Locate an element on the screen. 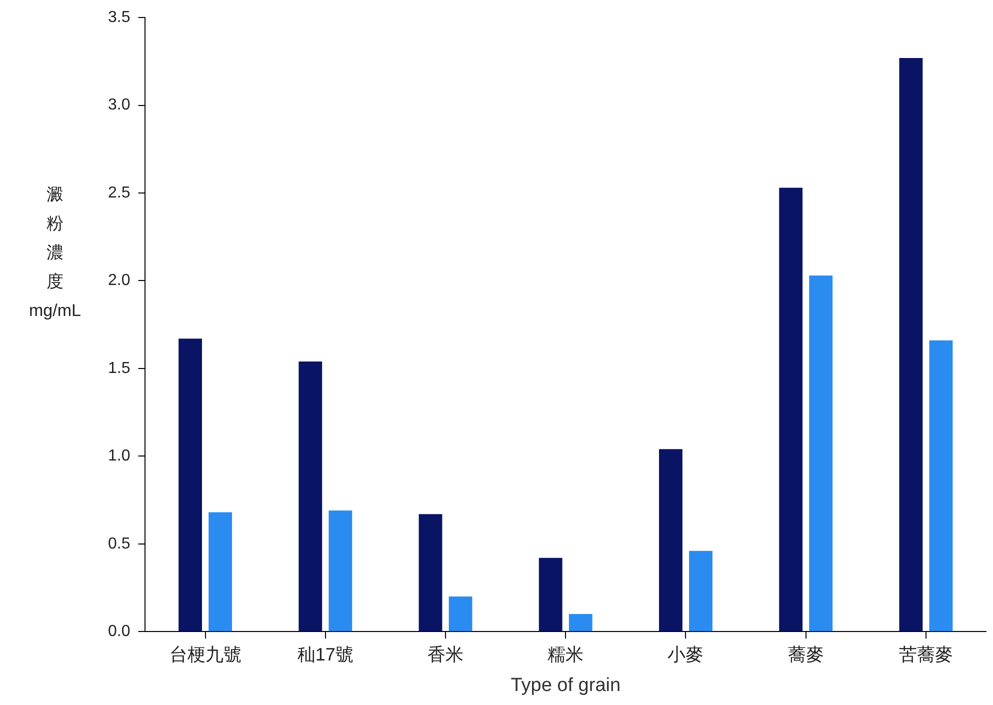 The image size is (993, 705). x-tick-label: 蕎麥 is located at coordinates (806, 654).